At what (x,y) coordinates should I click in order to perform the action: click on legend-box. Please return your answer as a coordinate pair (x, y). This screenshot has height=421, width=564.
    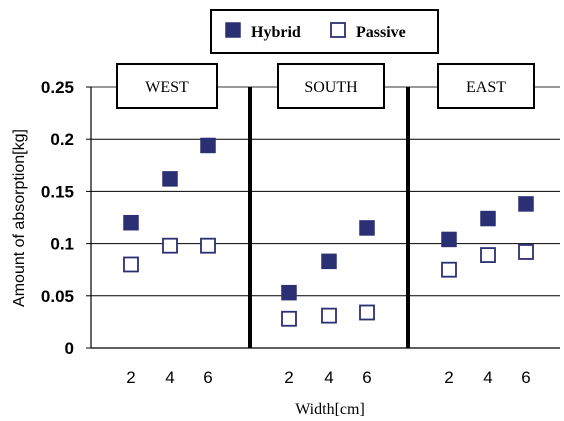
    Looking at the image, I should click on (324, 31).